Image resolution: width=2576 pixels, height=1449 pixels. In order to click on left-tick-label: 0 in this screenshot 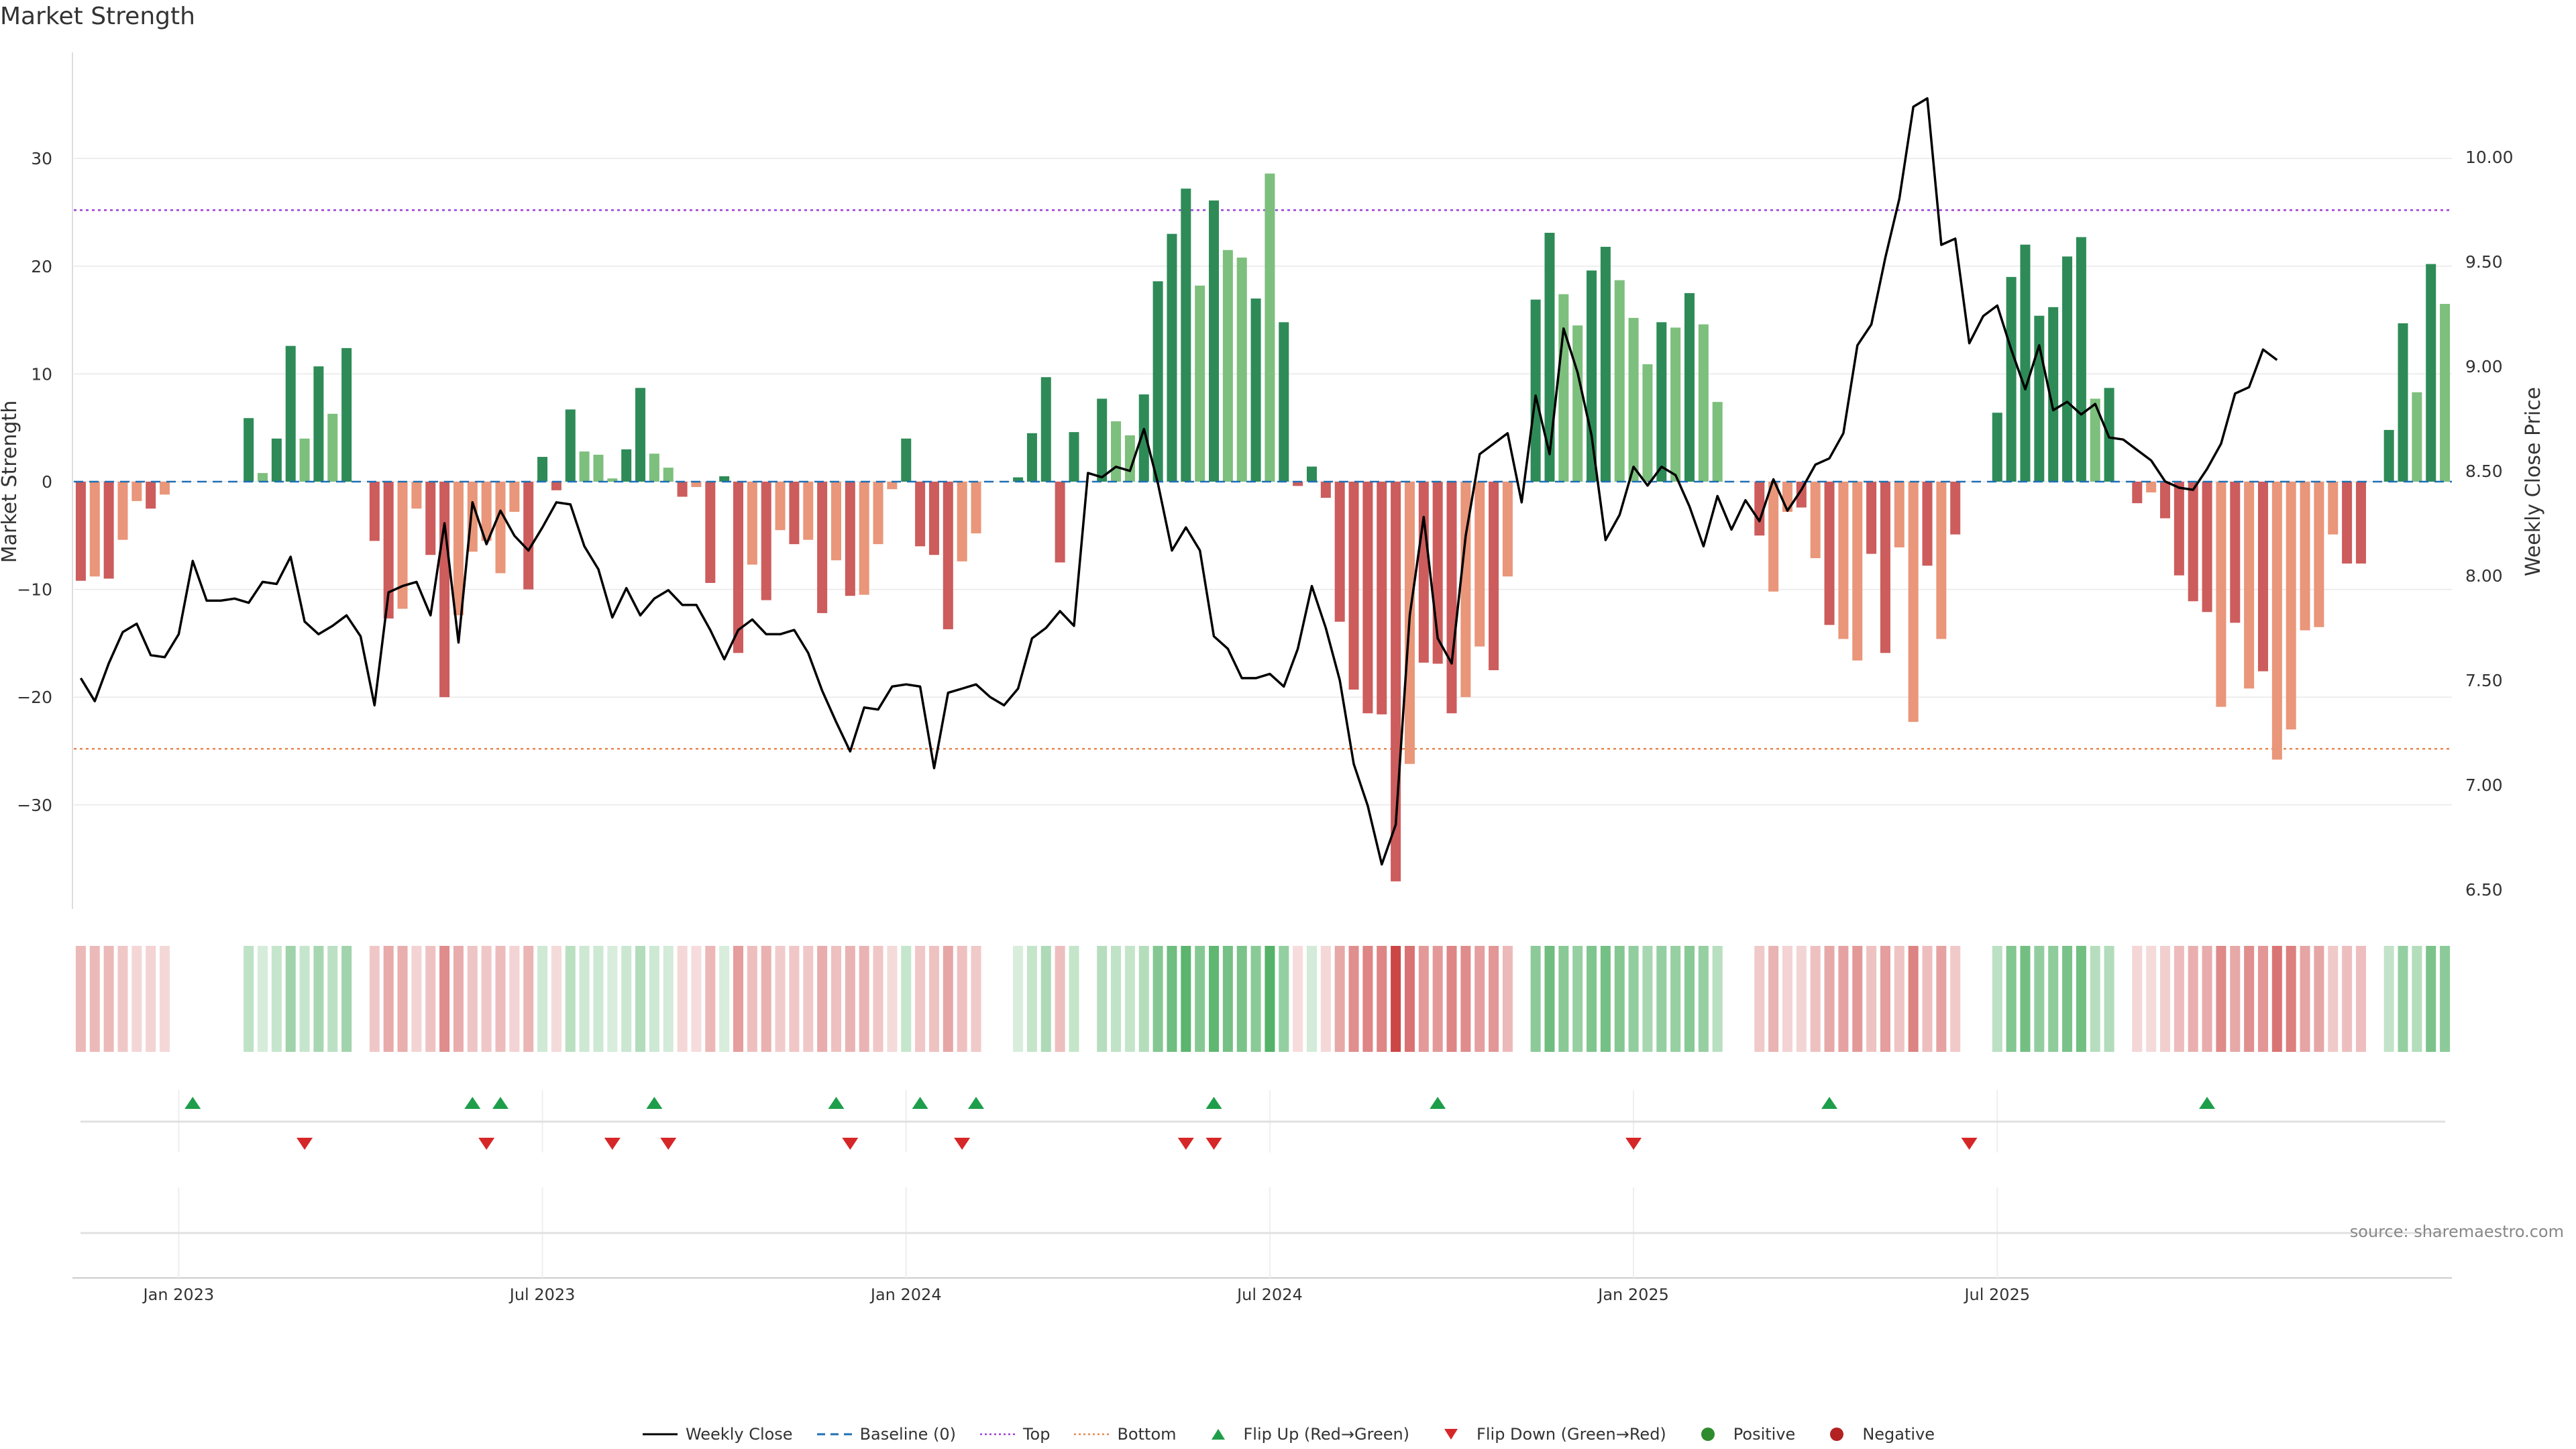, I will do `click(47, 482)`.